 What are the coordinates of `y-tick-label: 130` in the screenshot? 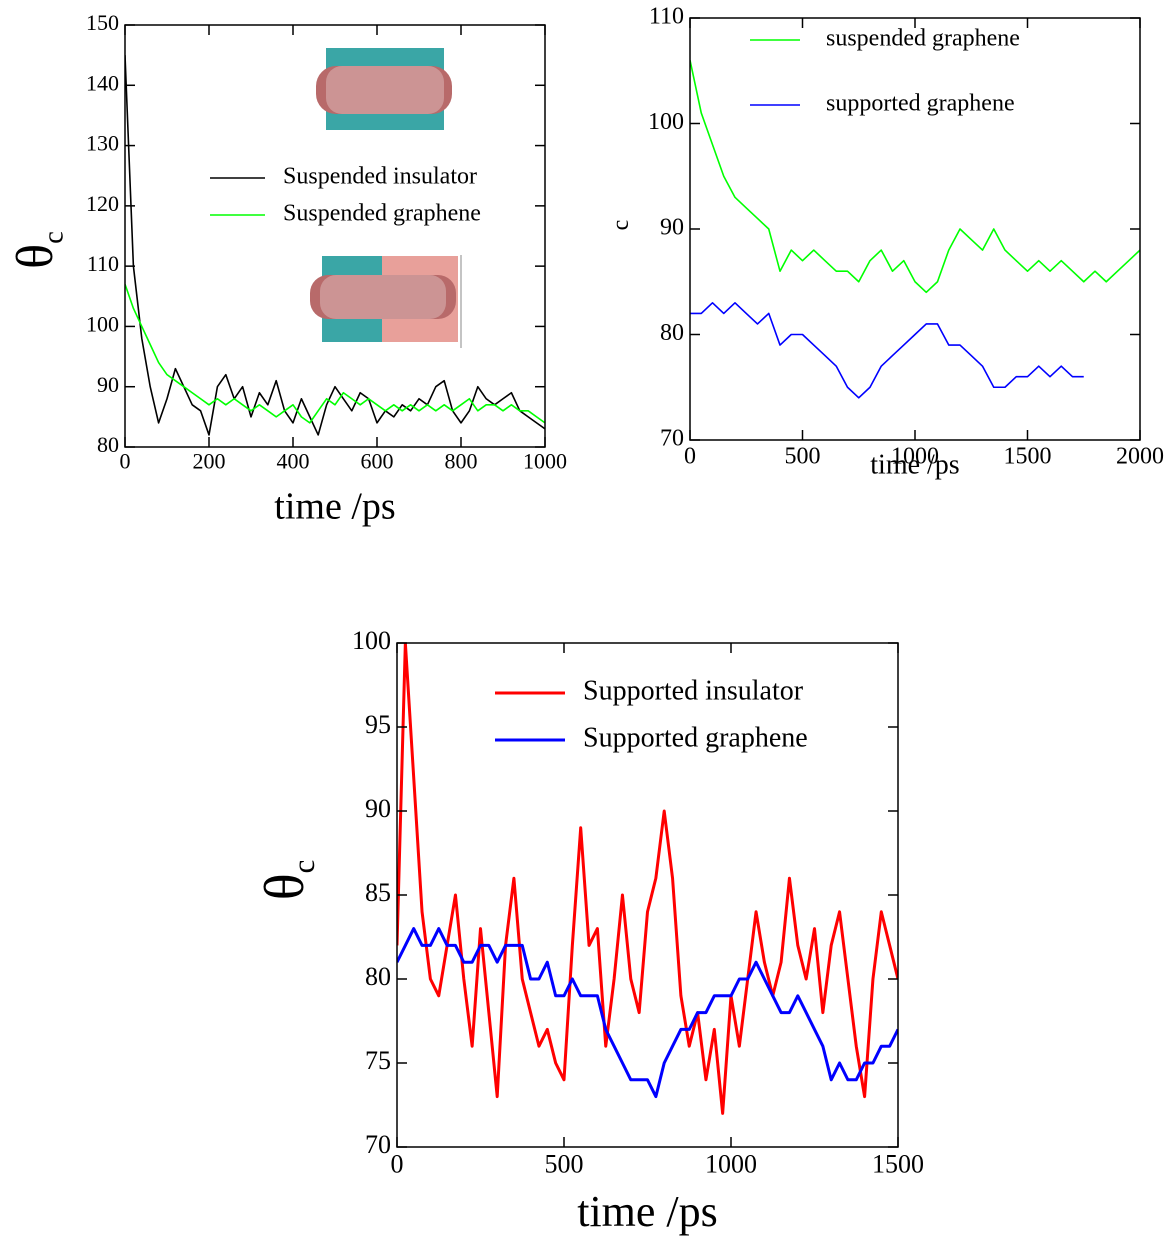 It's located at (102, 143).